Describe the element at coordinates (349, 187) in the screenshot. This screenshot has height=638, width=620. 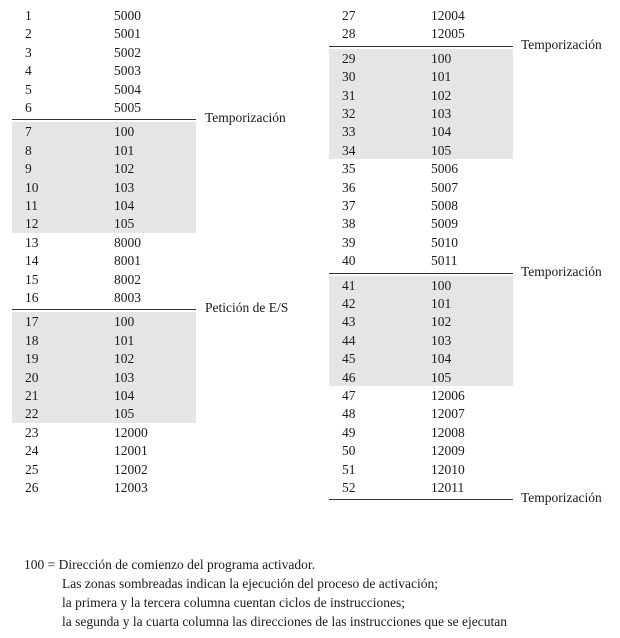
I see `cycle-number: 36` at that location.